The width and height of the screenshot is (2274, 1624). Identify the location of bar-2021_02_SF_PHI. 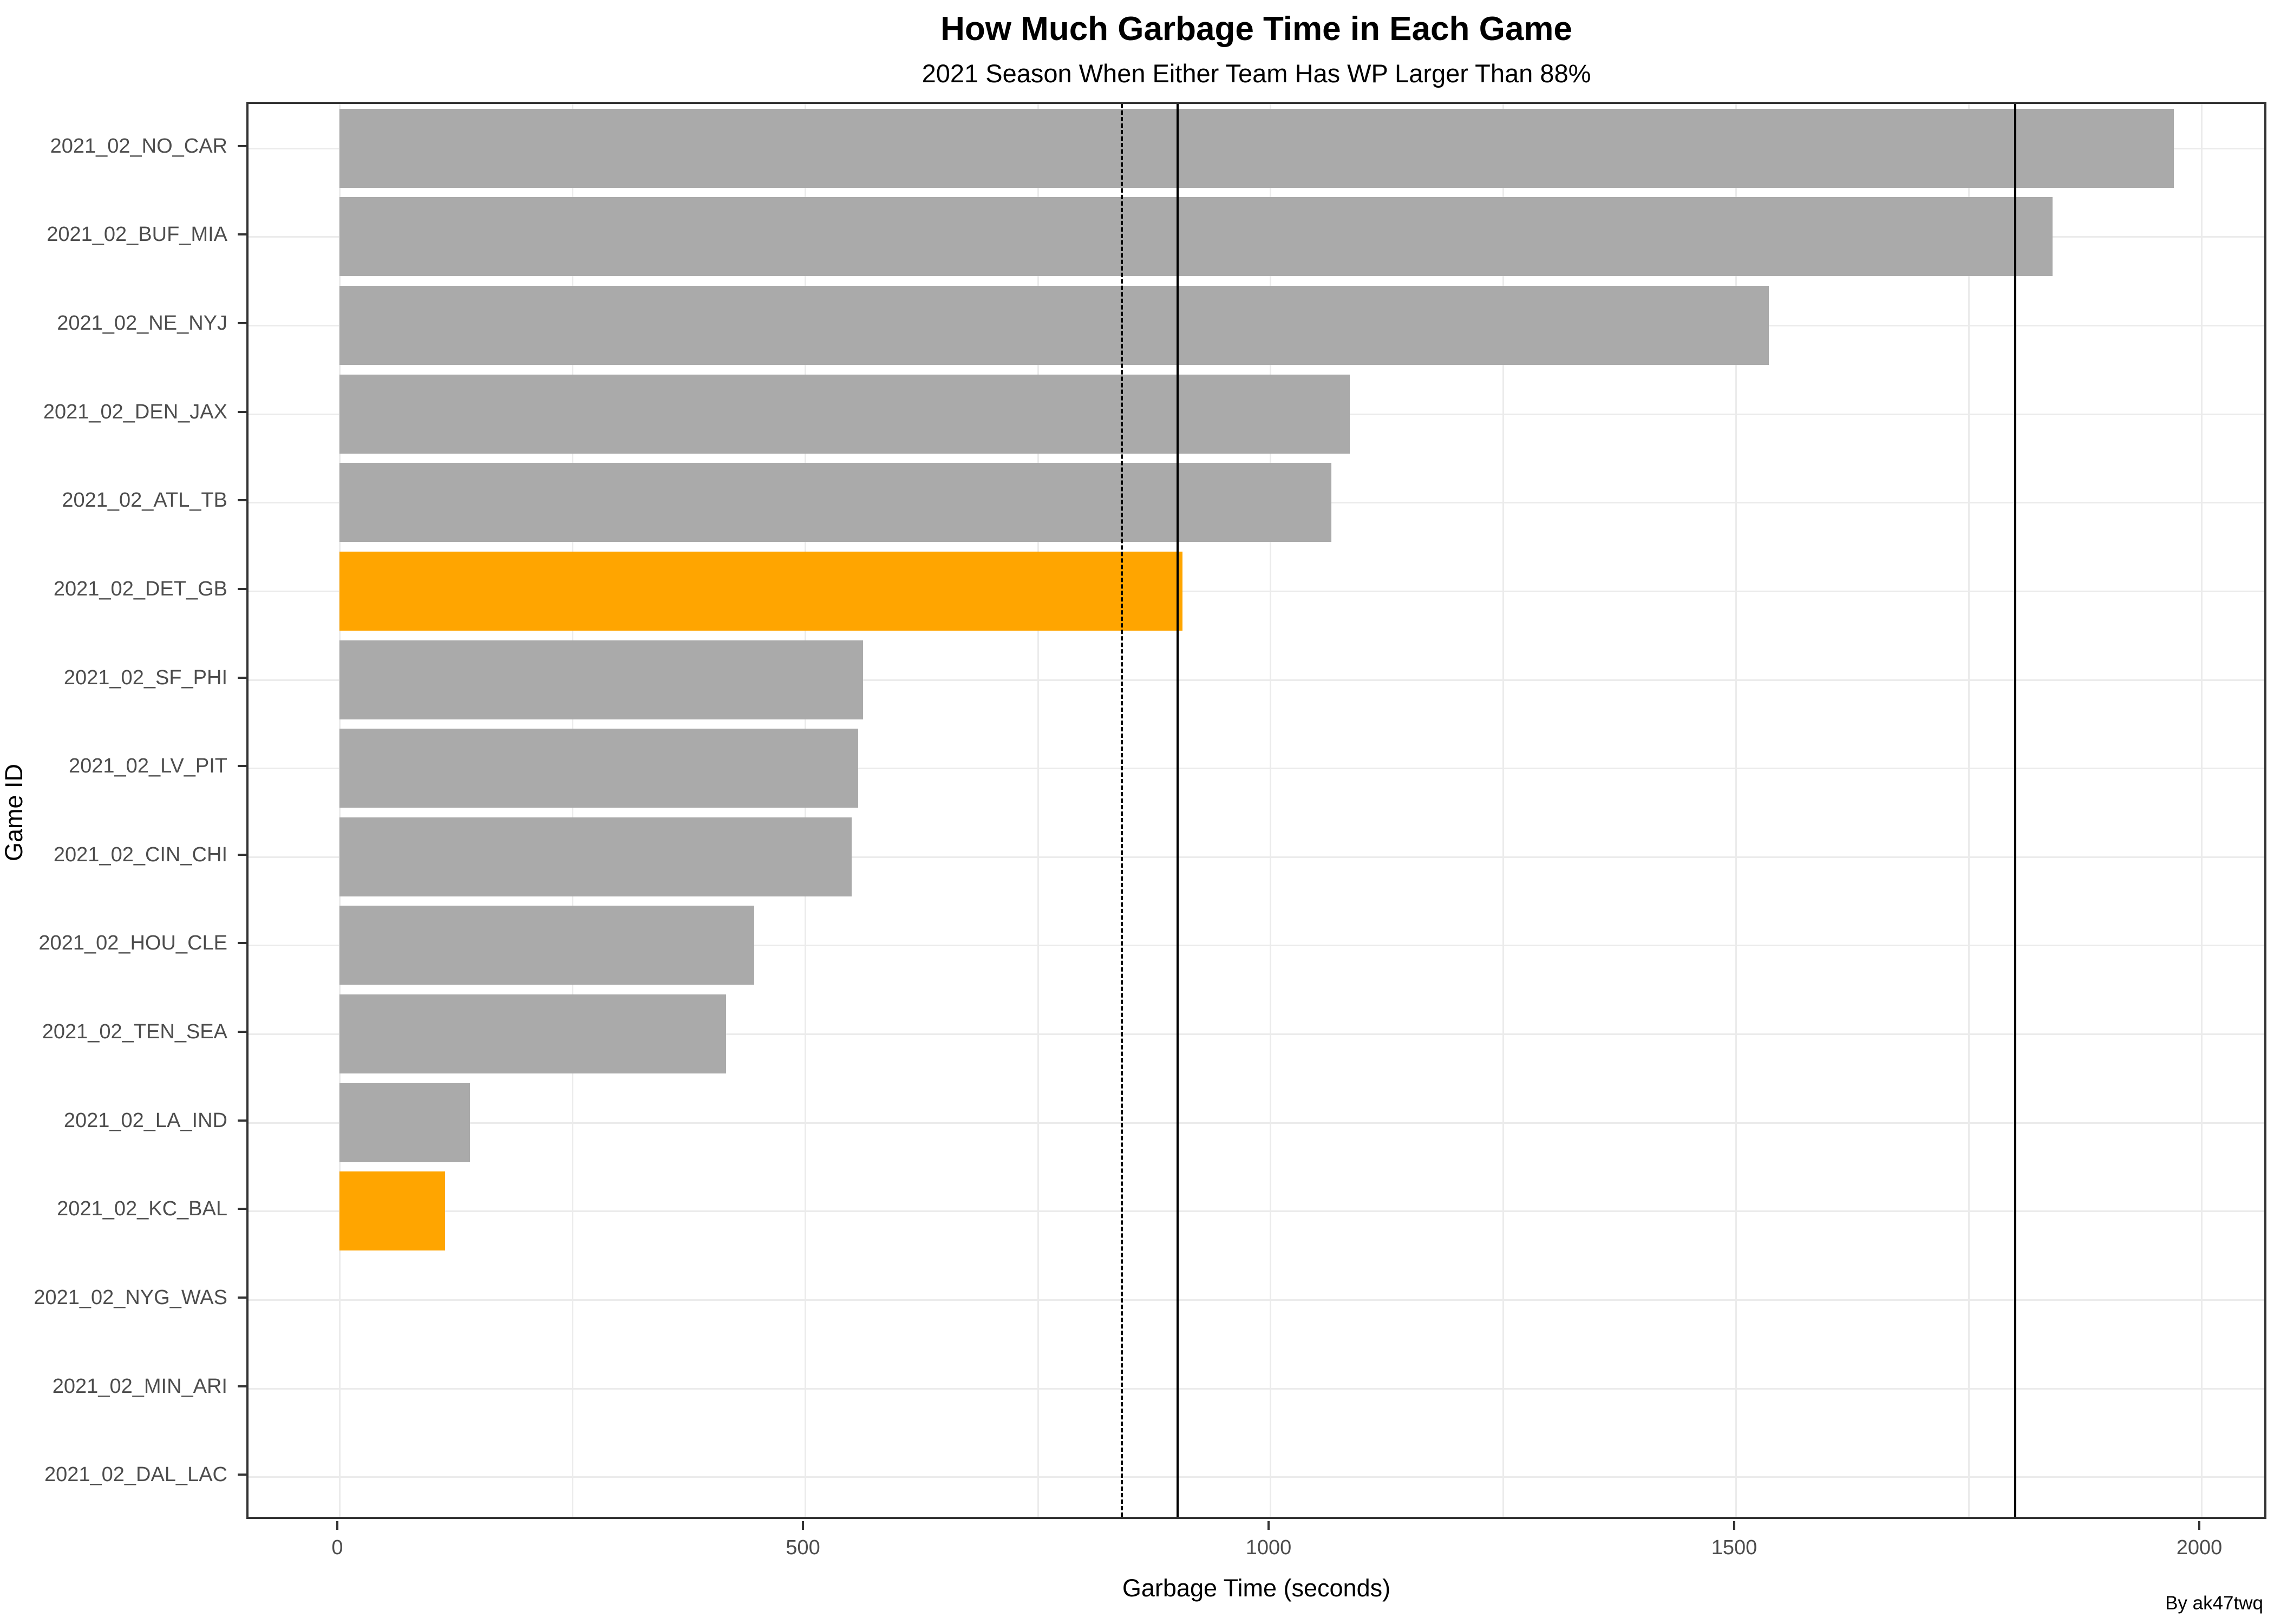
(601, 679).